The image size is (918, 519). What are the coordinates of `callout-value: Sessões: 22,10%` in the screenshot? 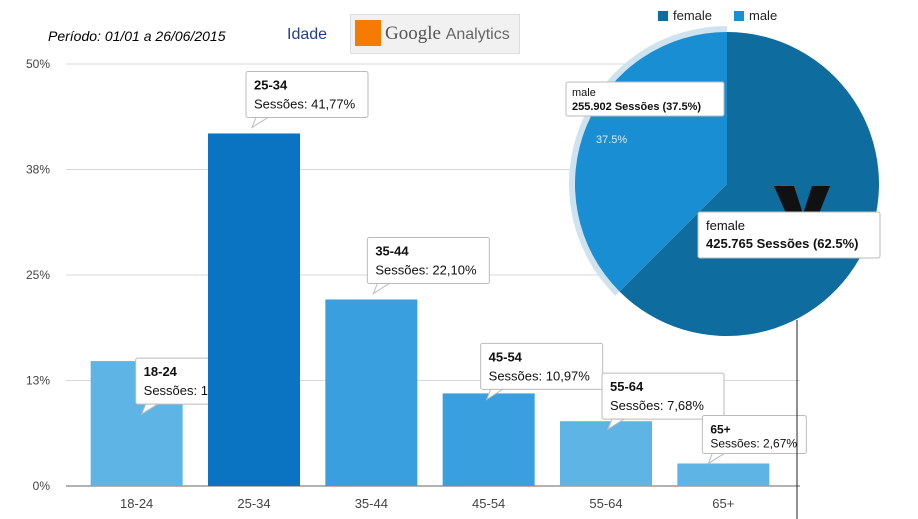 It's located at (426, 269).